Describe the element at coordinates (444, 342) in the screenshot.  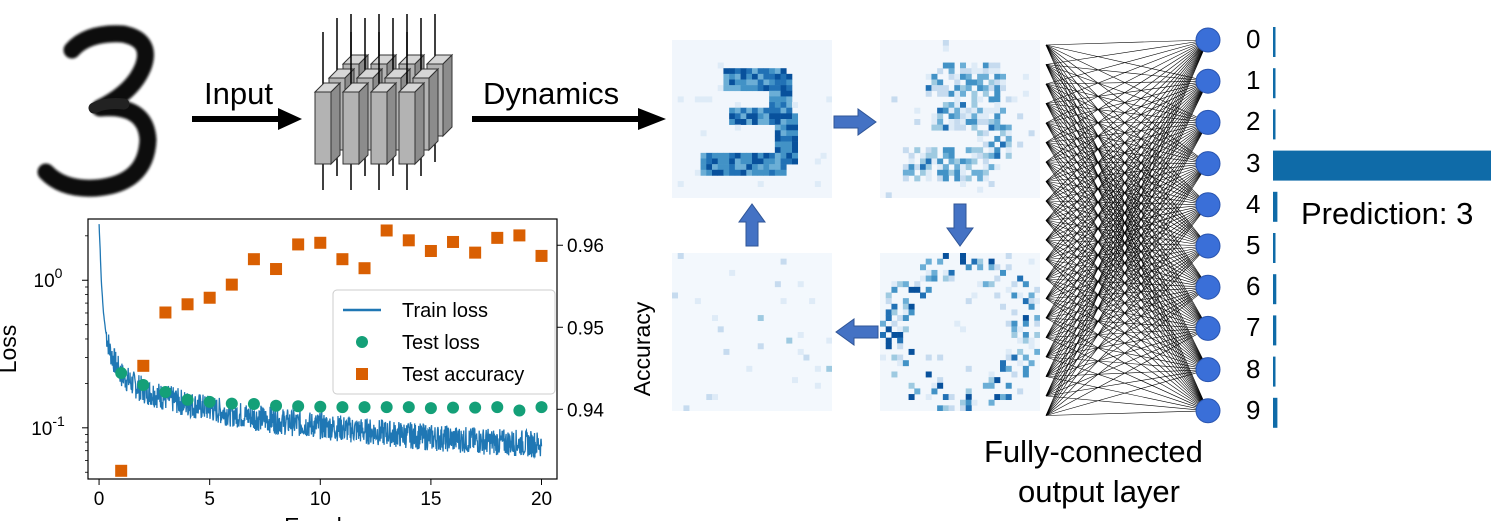
I see `legend-box` at that location.